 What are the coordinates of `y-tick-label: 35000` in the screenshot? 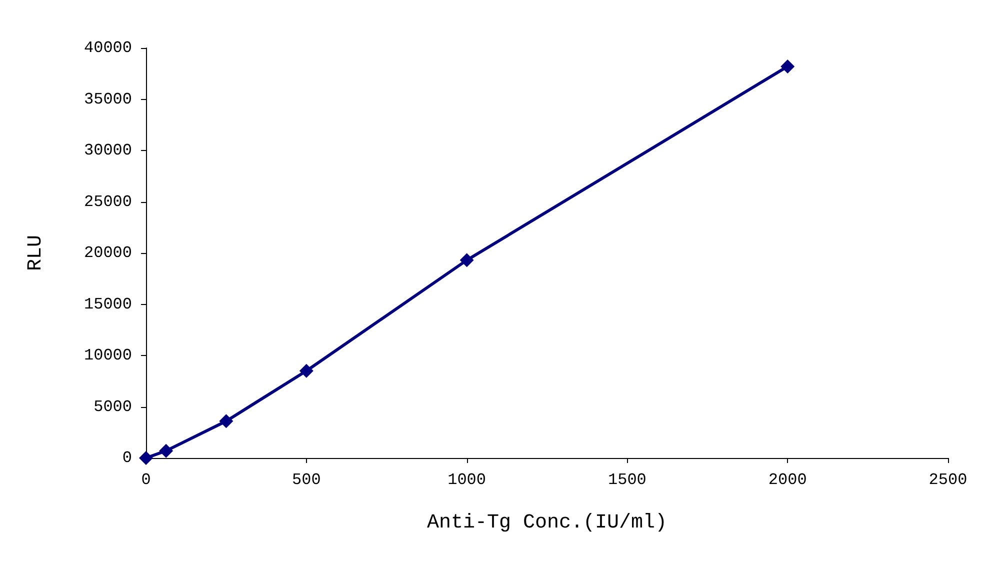 It's located at (108, 99).